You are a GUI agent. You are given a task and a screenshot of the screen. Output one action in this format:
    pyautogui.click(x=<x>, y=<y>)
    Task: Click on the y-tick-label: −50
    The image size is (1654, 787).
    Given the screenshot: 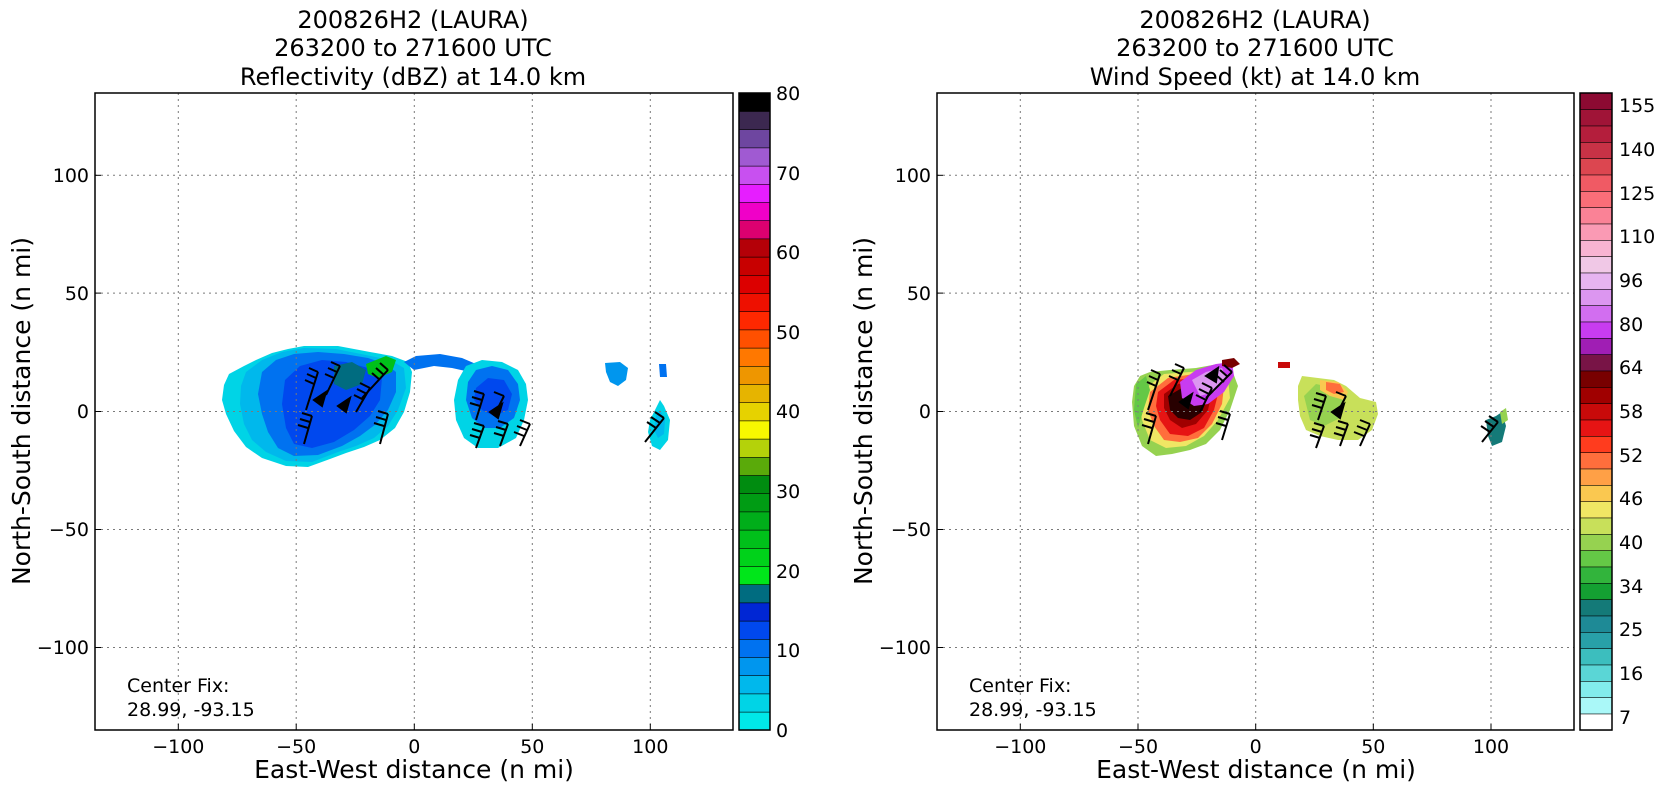 What is the action you would take?
    pyautogui.click(x=69, y=530)
    